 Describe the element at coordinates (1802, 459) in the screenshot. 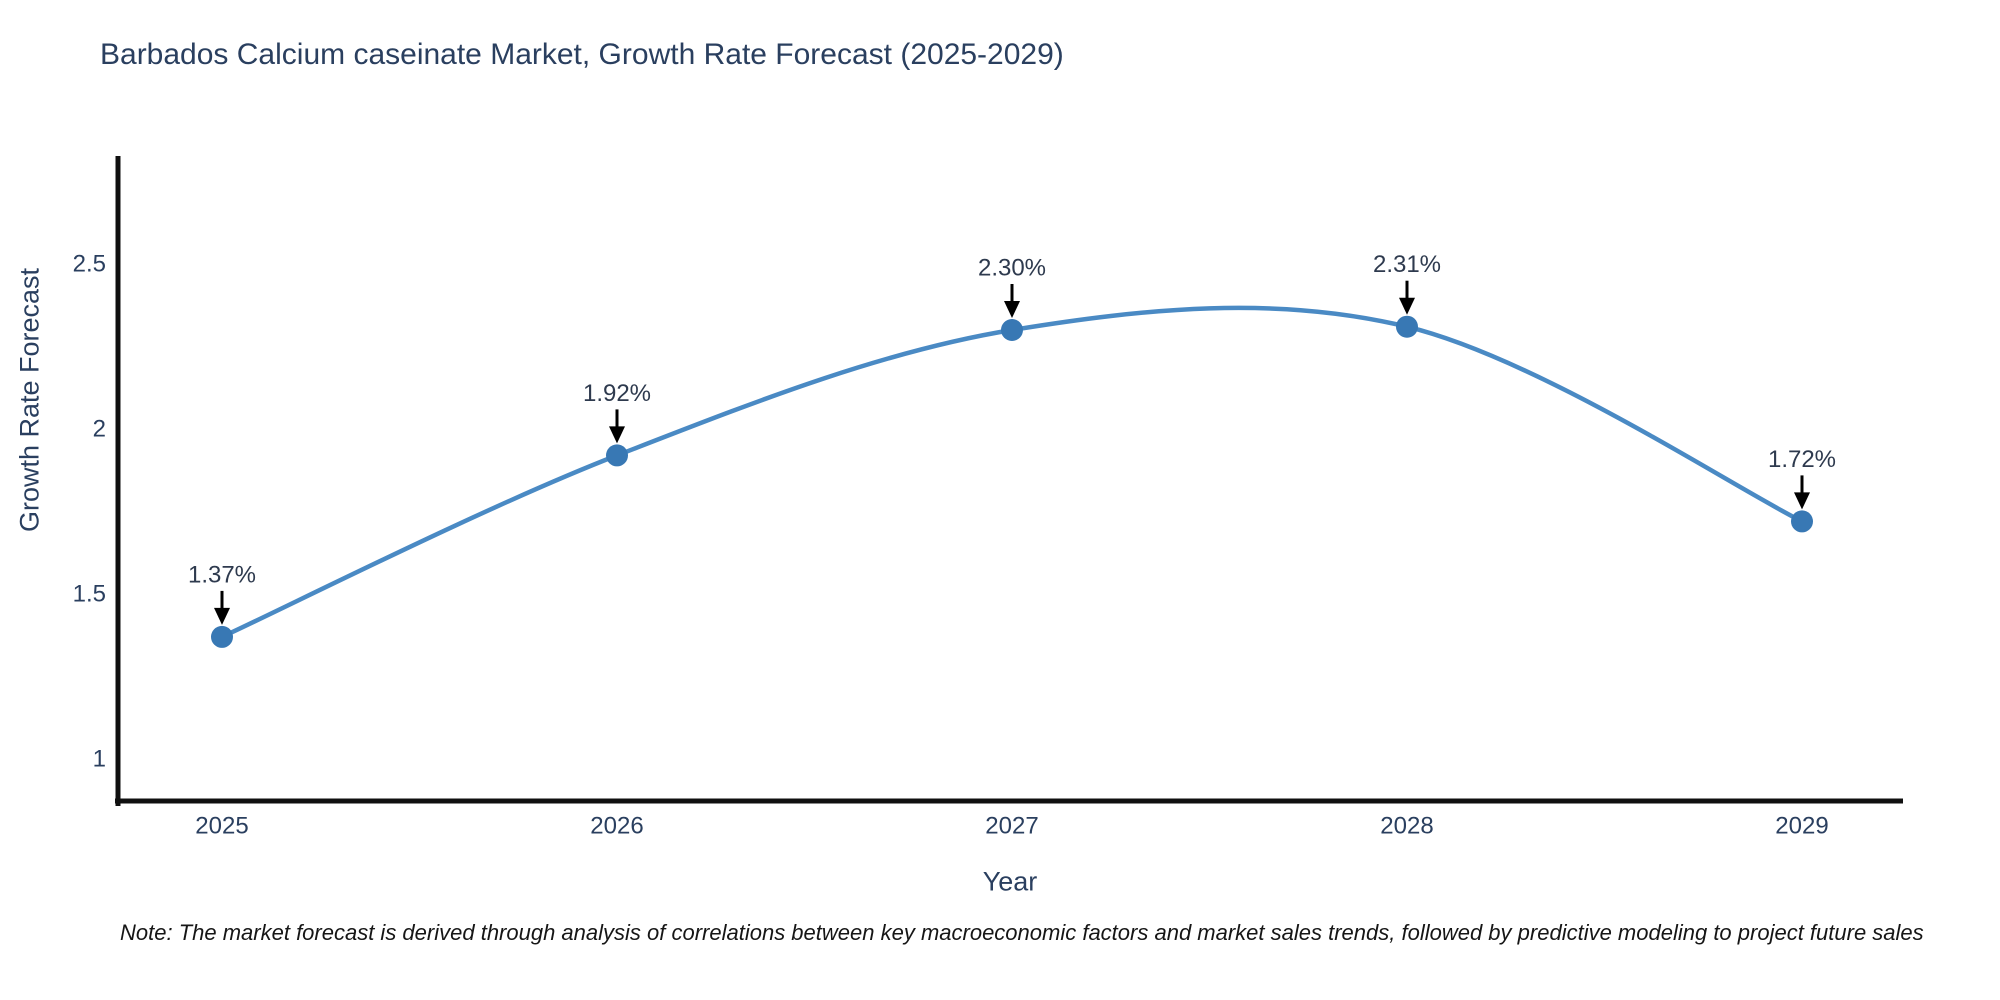

I see `point-value-label: 1.72%` at that location.